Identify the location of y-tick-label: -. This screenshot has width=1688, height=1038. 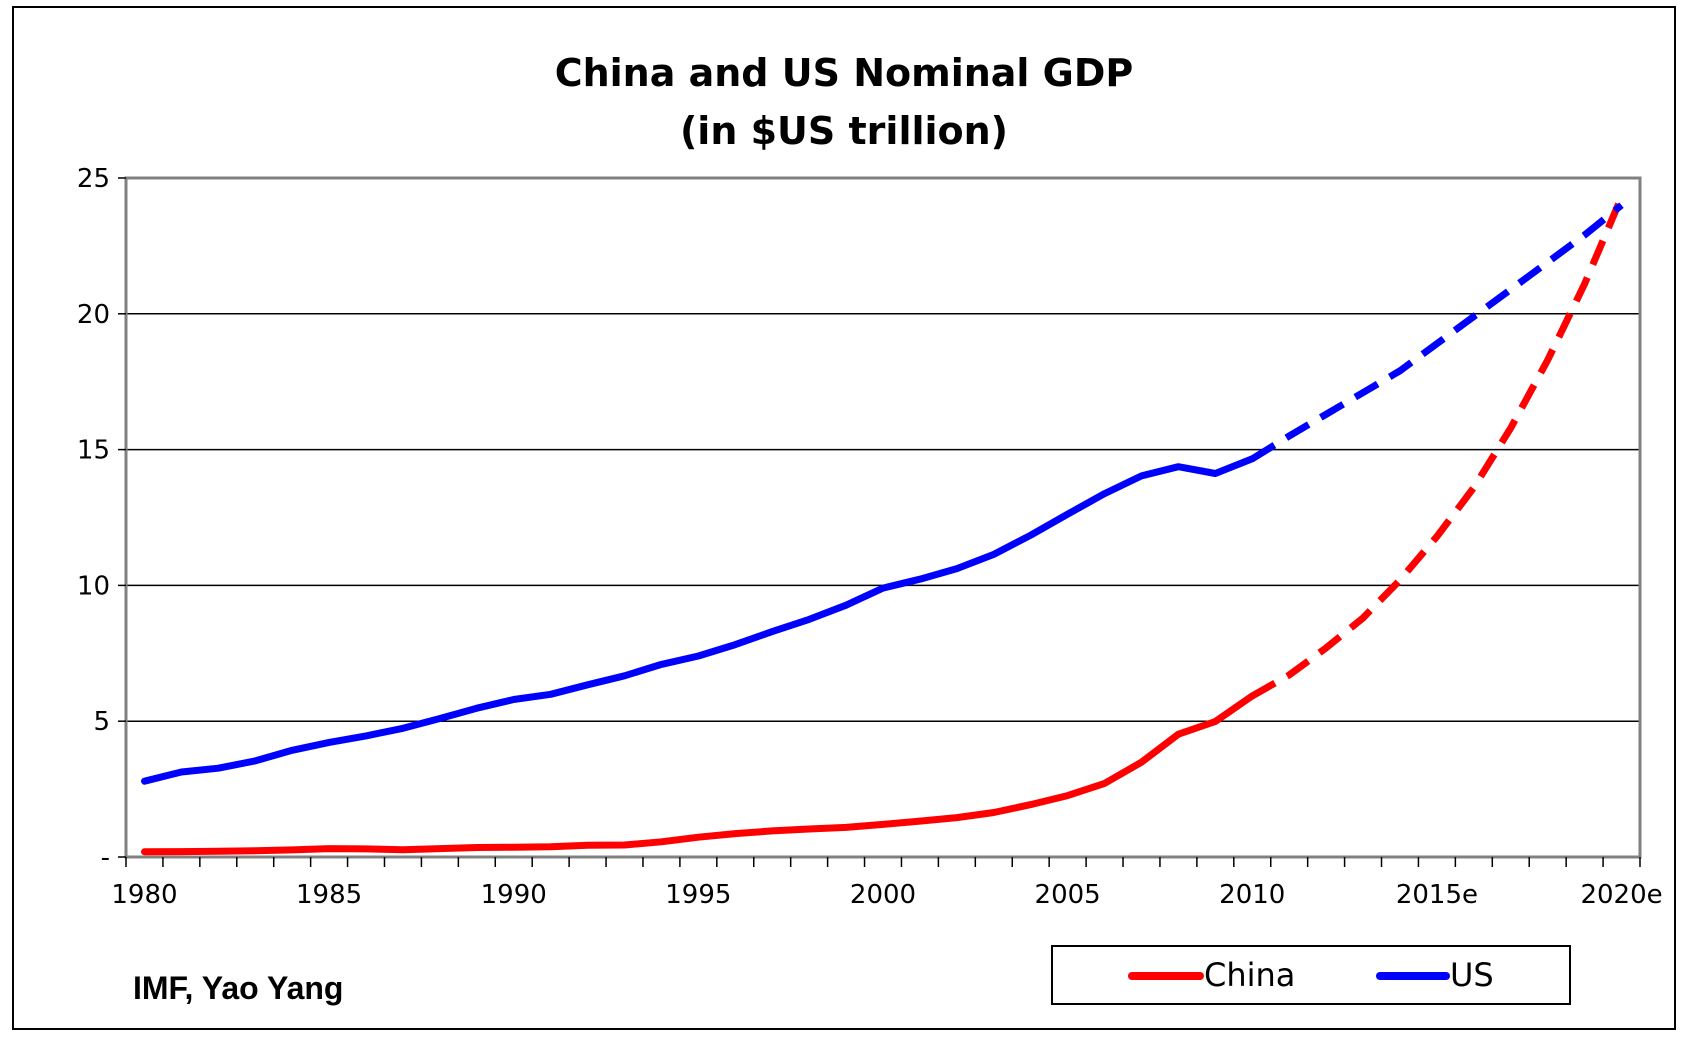
(105, 858).